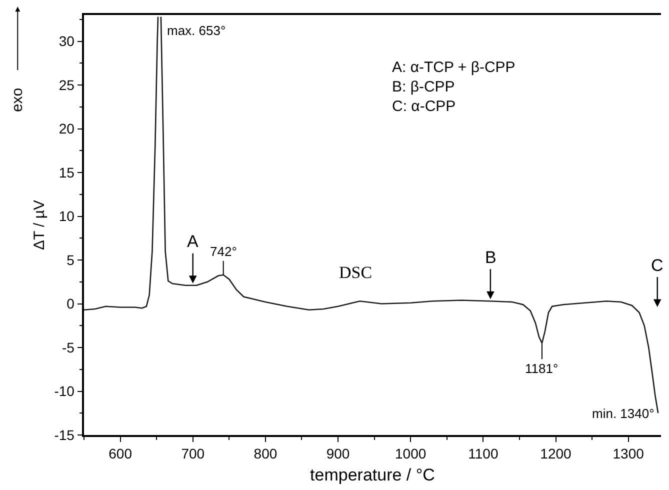  I want to click on y-tick-label: 20, so click(66, 128).